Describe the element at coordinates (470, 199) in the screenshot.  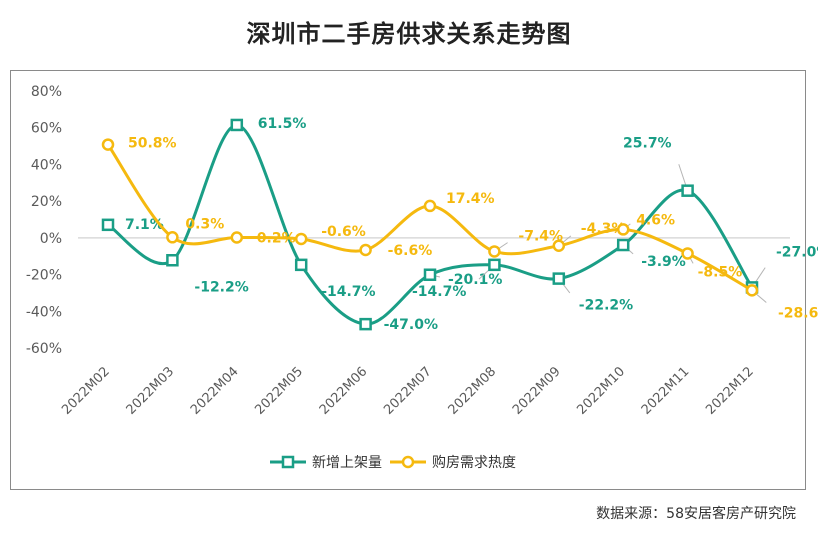
I see `demand-data-label: 17.4%` at that location.